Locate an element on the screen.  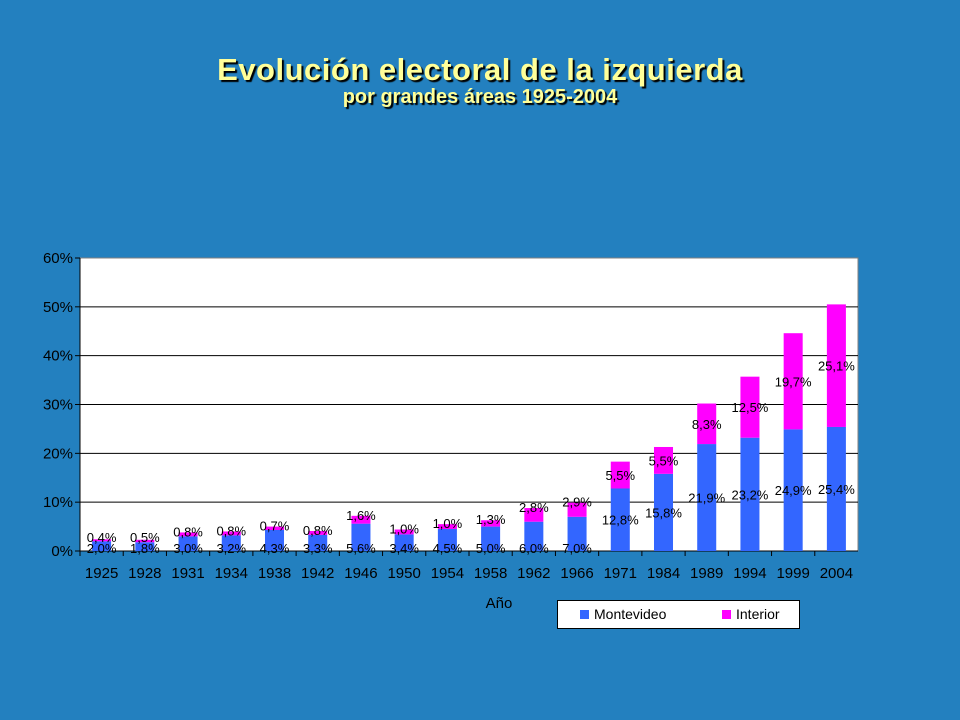
data-label-interior: 19,7% is located at coordinates (793, 381).